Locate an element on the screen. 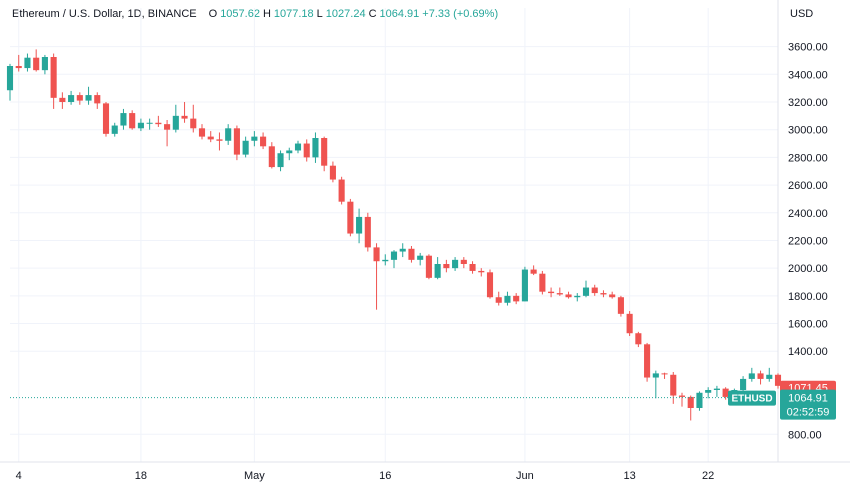 This screenshot has height=489, width=850. price-tick-label: 2800.00 is located at coordinates (808, 158).